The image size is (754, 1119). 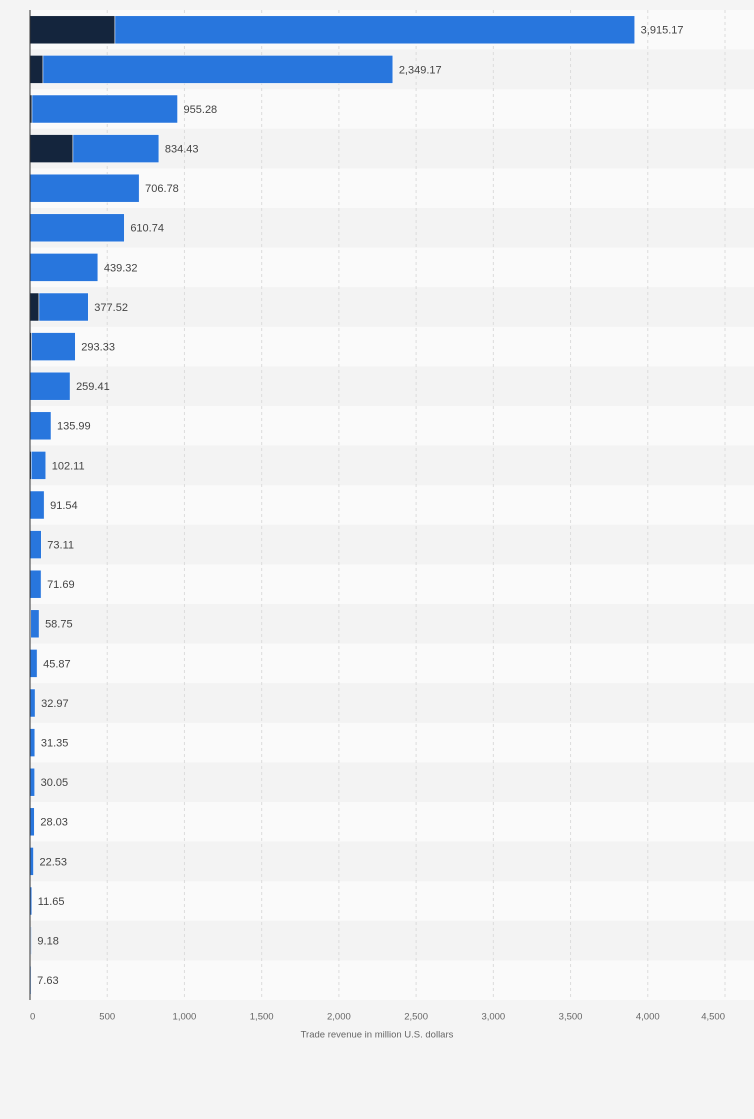 What do you see at coordinates (185, 1017) in the screenshot?
I see `x-tick-label: 1,000` at bounding box center [185, 1017].